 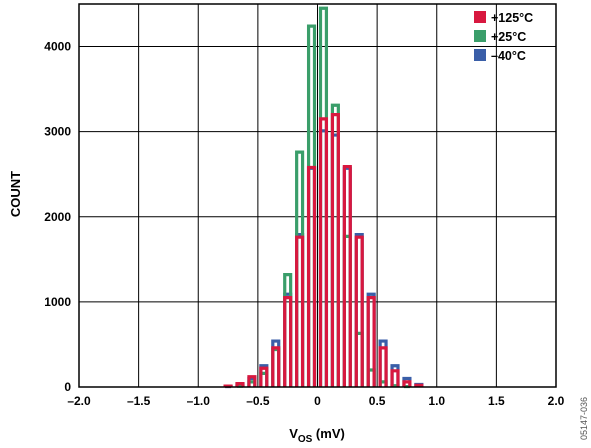 What do you see at coordinates (293, 433) in the screenshot?
I see `x-axis-title-main: V` at bounding box center [293, 433].